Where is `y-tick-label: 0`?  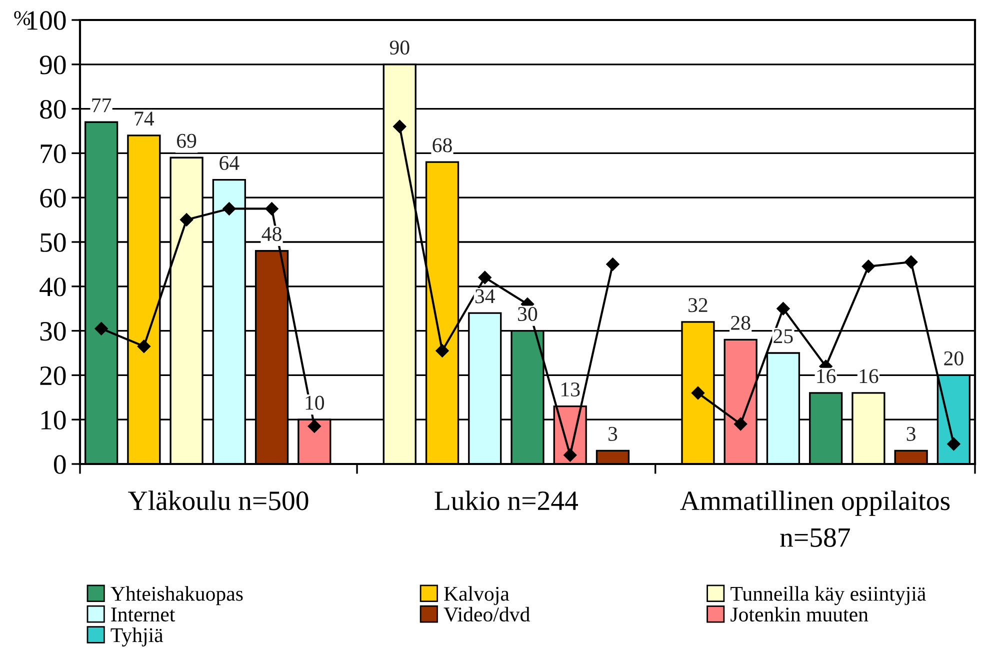
y-tick-label: 0 is located at coordinates (60, 464).